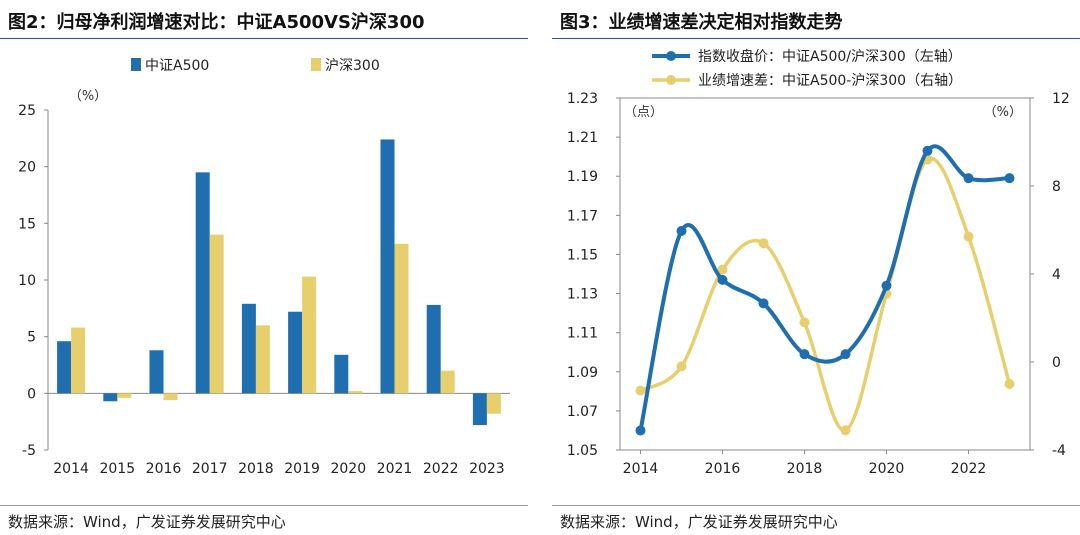 This screenshot has height=535, width=1080. Describe the element at coordinates (582, 138) in the screenshot. I see `y-left-tick-label: 1.21` at that location.